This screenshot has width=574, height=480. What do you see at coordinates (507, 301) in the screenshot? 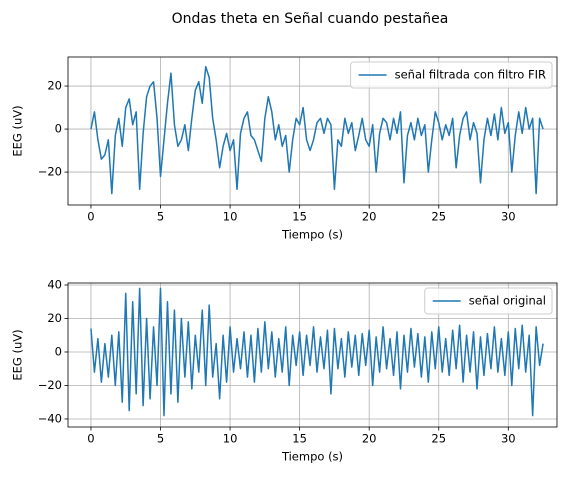
I see `legend-label: señal original` at bounding box center [507, 301].